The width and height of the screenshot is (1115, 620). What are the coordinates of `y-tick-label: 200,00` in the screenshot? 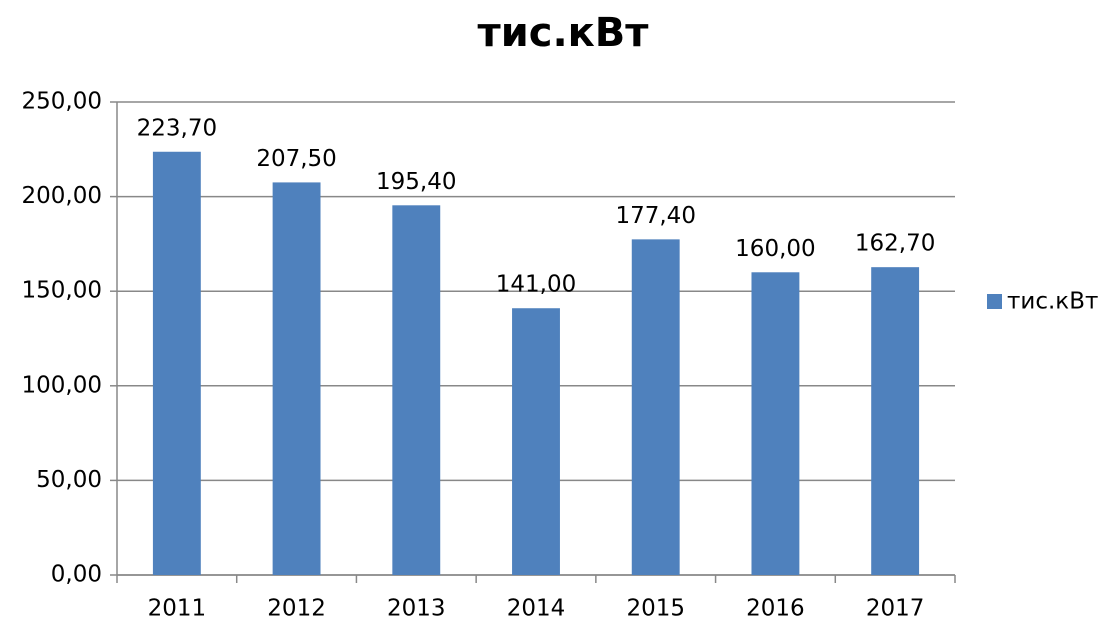 It's located at (62, 196).